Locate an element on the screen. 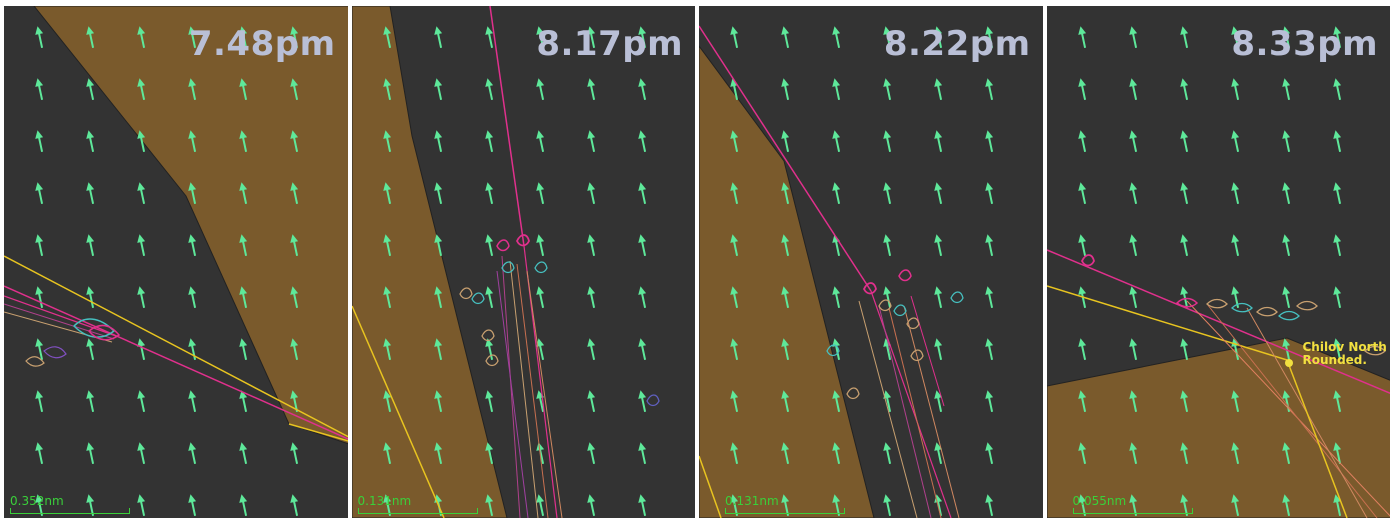  scale-bar-line is located at coordinates (785, 511).